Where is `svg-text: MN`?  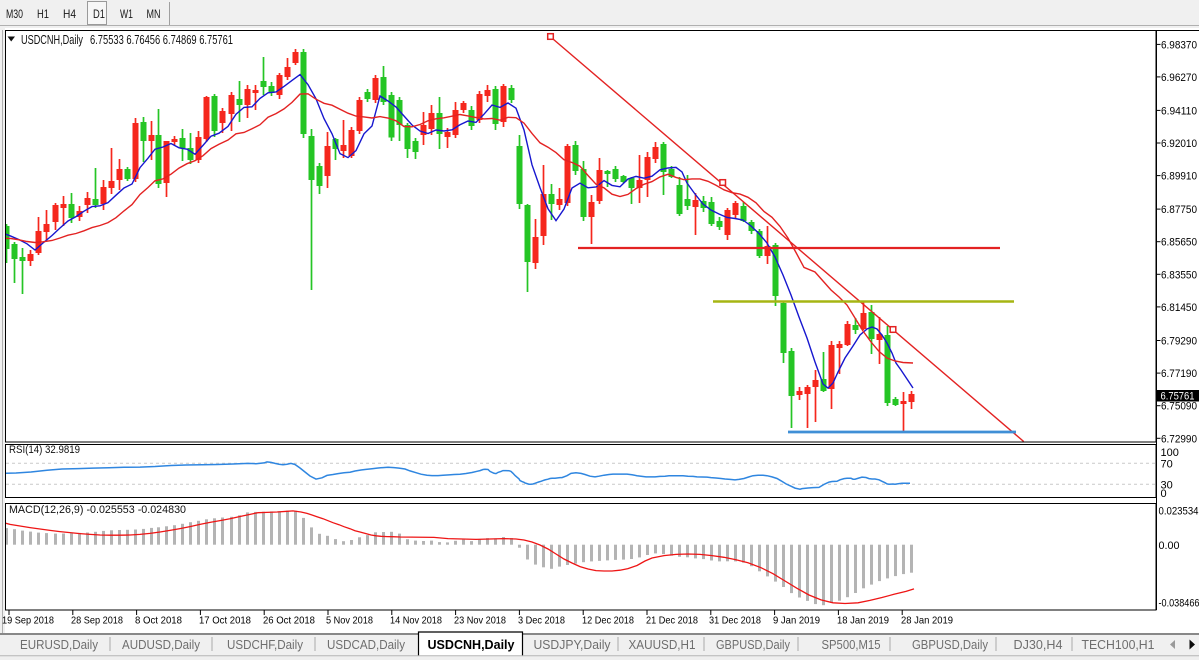
svg-text: MN is located at coordinates (154, 14).